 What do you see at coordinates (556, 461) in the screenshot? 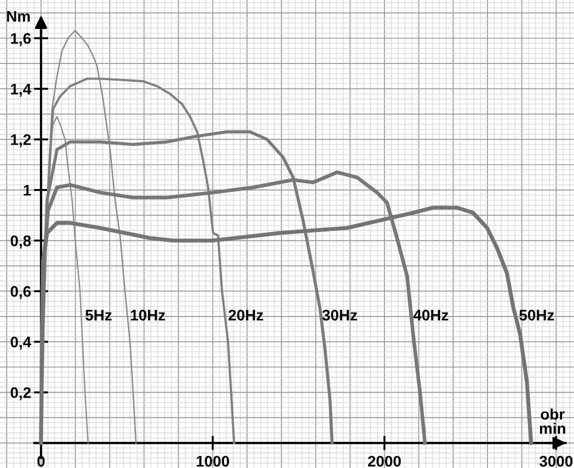
I see `x-tick-label: 3000` at bounding box center [556, 461].